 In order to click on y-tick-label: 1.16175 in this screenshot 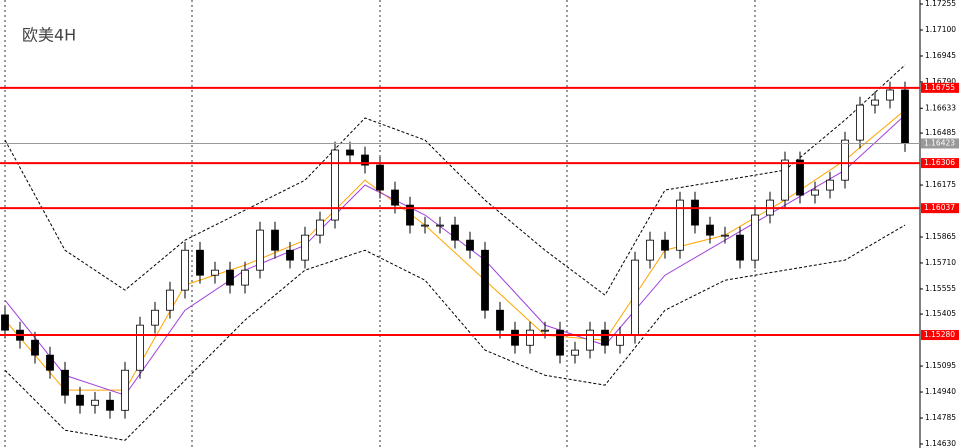, I will do `click(940, 184)`.